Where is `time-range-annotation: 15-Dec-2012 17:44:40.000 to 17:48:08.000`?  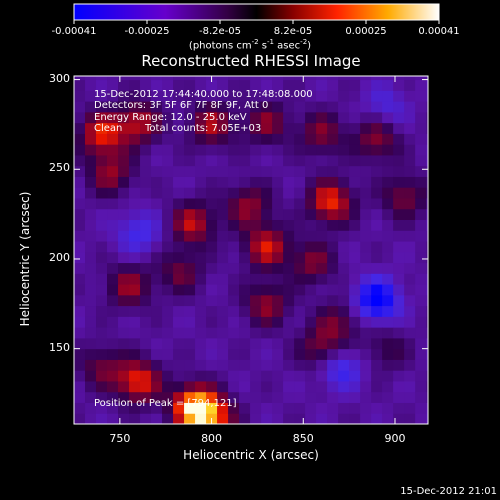
time-range-annotation: 15-Dec-2012 17:44:40.000 to 17:48:08.000 is located at coordinates (203, 94).